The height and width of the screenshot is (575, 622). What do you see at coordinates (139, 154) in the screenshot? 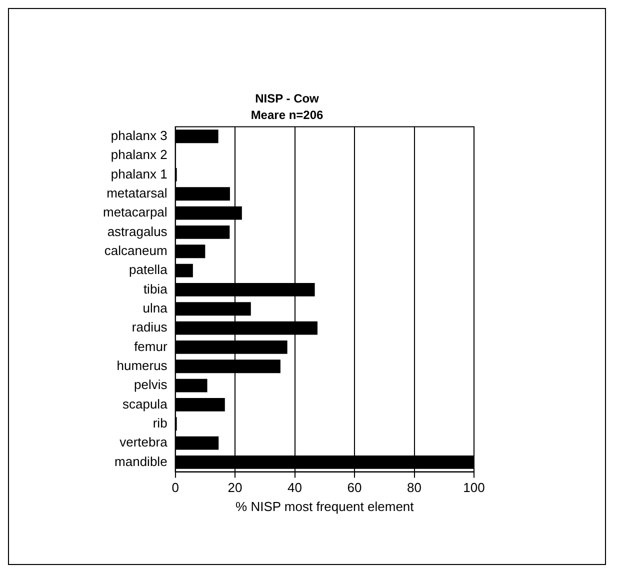
I see `y-tick-label: phalanx 2` at bounding box center [139, 154].